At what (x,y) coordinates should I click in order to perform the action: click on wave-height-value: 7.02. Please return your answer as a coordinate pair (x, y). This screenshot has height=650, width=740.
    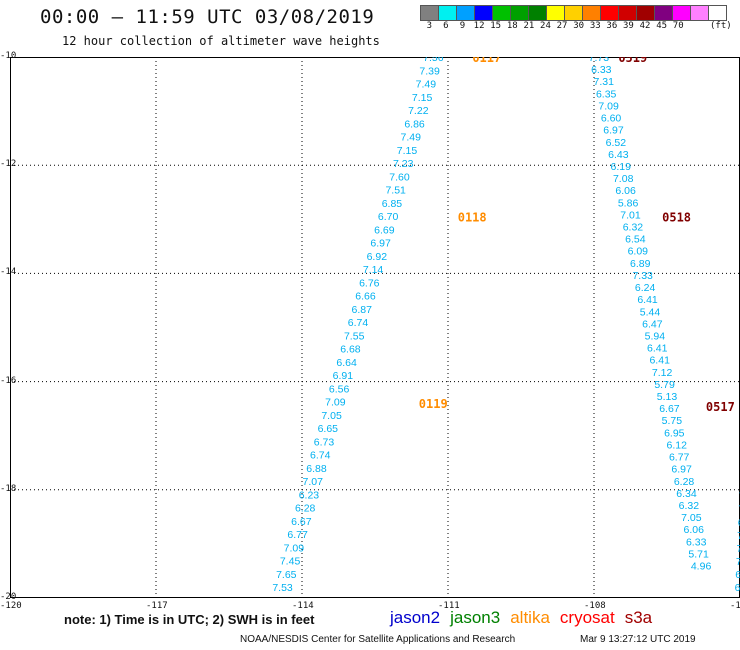
    Looking at the image, I should click on (738, 536).